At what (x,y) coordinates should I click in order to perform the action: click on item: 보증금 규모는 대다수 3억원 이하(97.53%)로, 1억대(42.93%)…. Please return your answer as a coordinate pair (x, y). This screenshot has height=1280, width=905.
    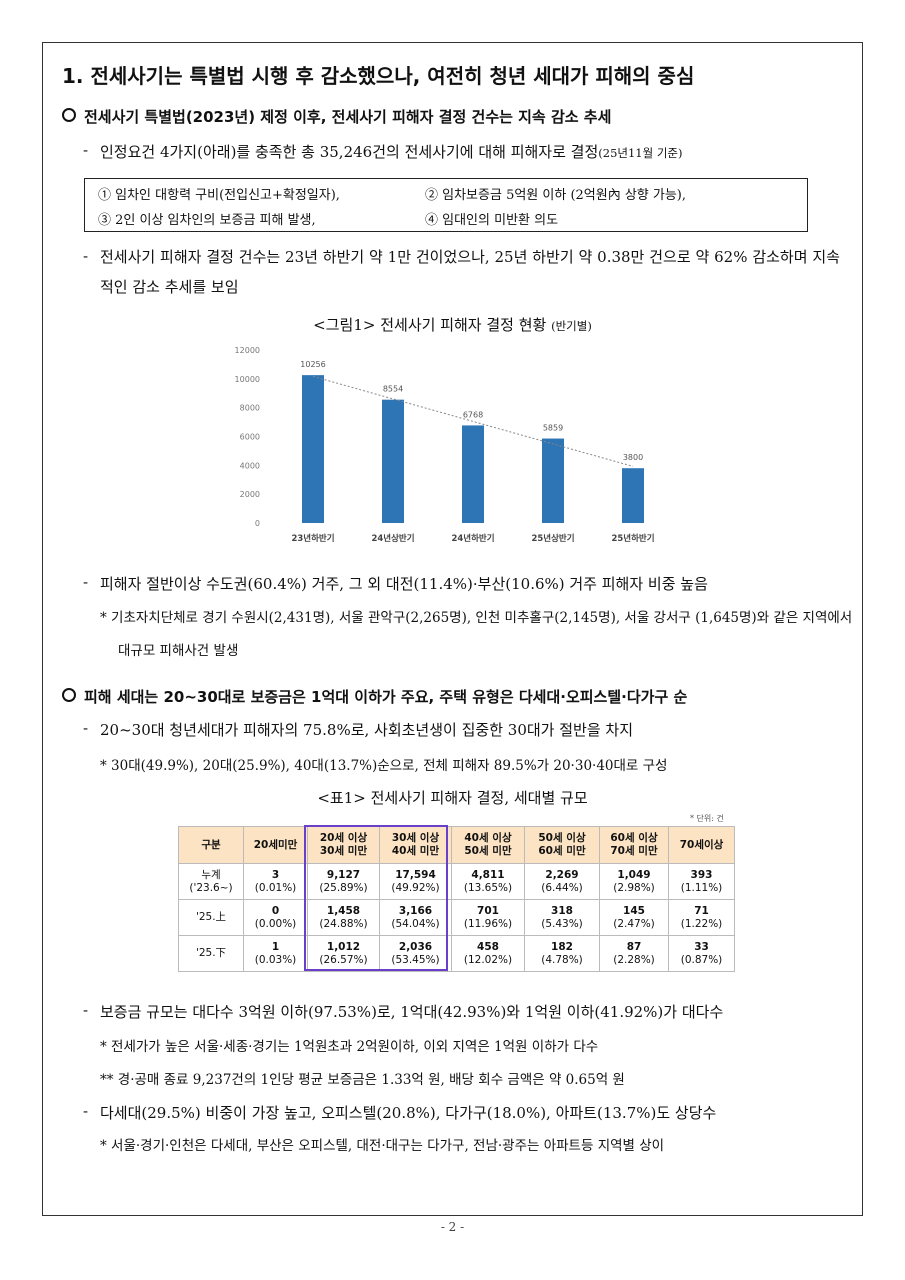
    Looking at the image, I should click on (412, 1012).